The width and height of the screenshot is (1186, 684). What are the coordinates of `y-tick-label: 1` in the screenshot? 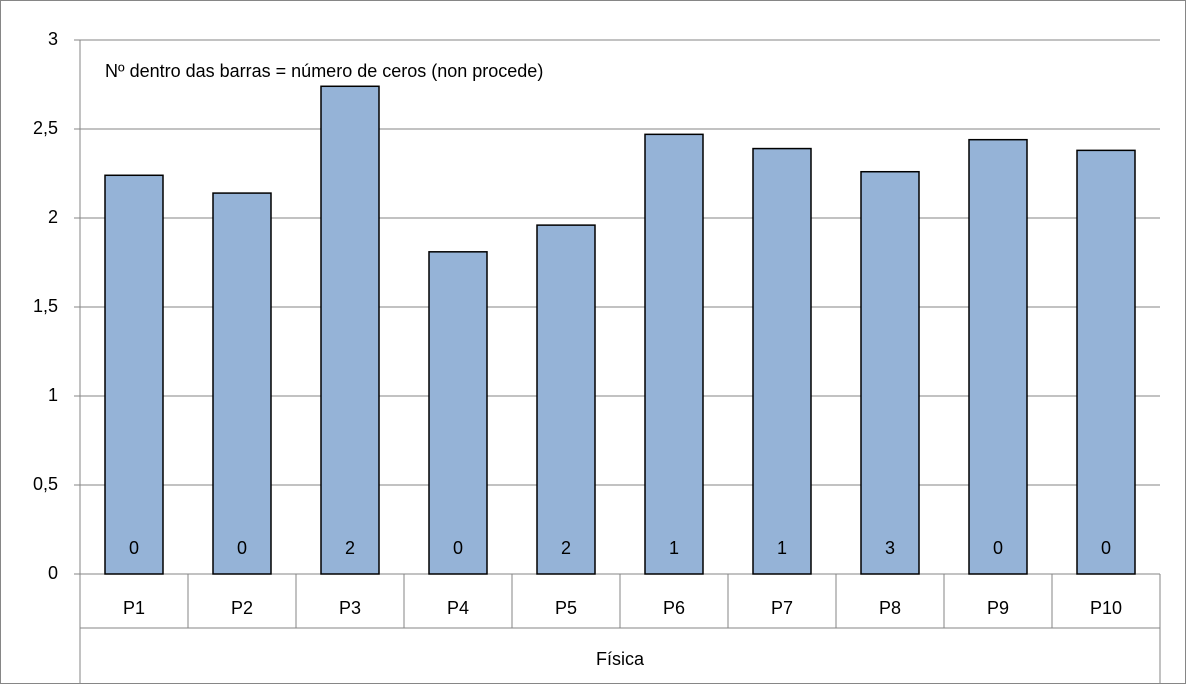 It's located at (53, 395).